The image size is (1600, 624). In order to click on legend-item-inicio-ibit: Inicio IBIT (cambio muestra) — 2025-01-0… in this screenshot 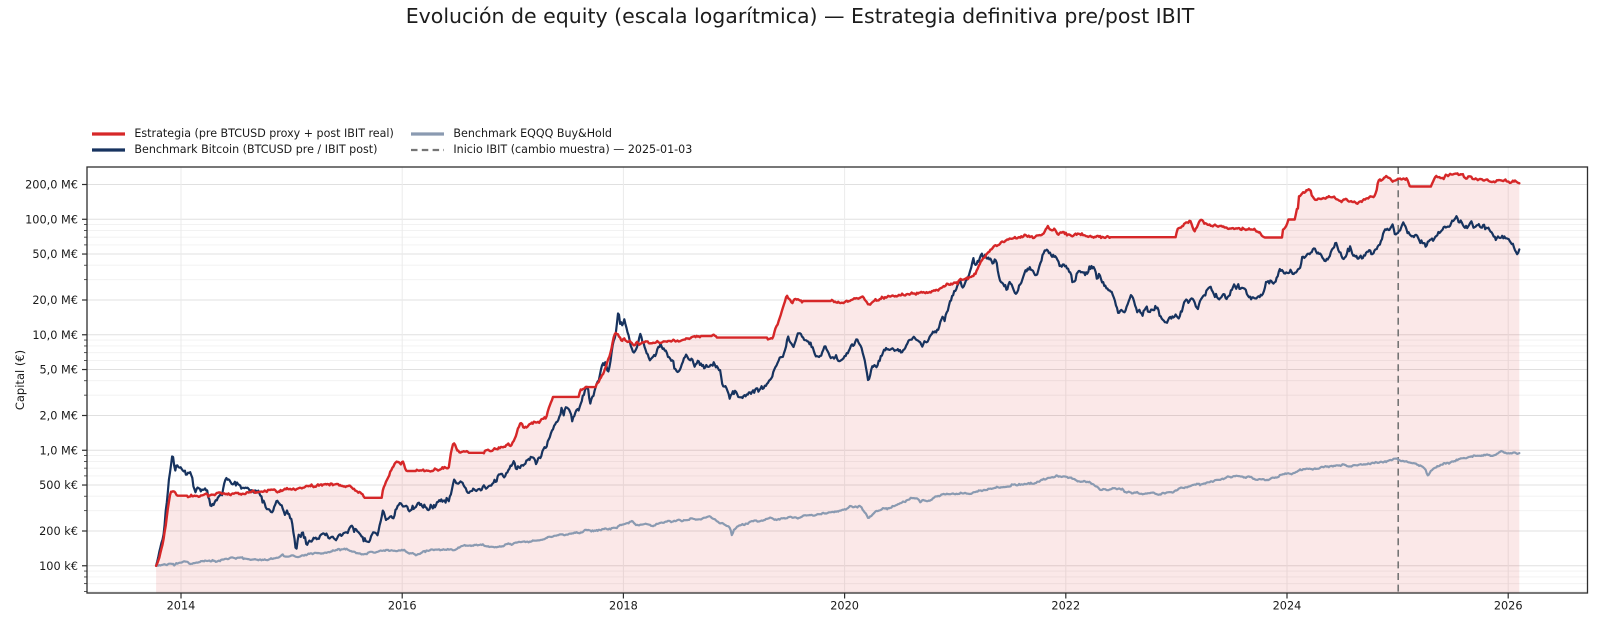, I will do `click(551, 150)`.